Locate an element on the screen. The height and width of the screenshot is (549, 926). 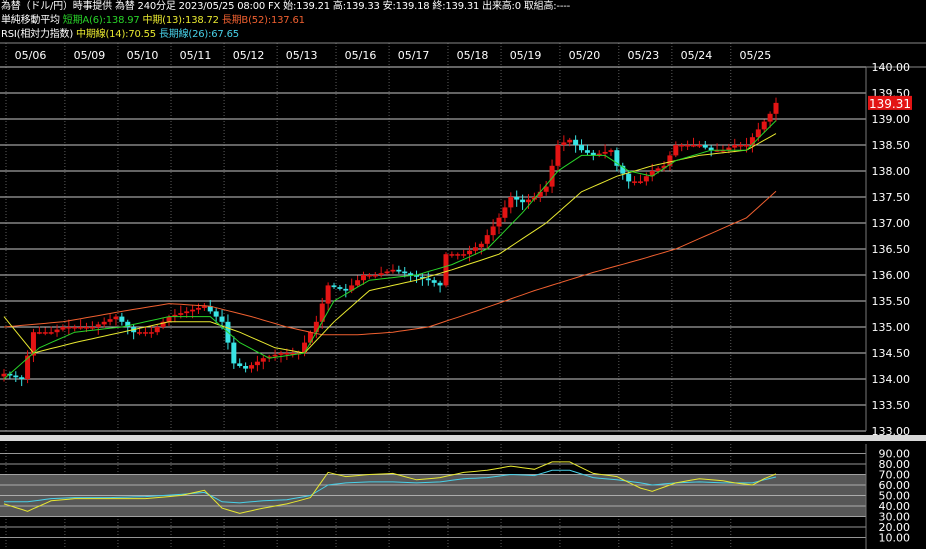
price-tick-label: 134.00 is located at coordinates (891, 379).